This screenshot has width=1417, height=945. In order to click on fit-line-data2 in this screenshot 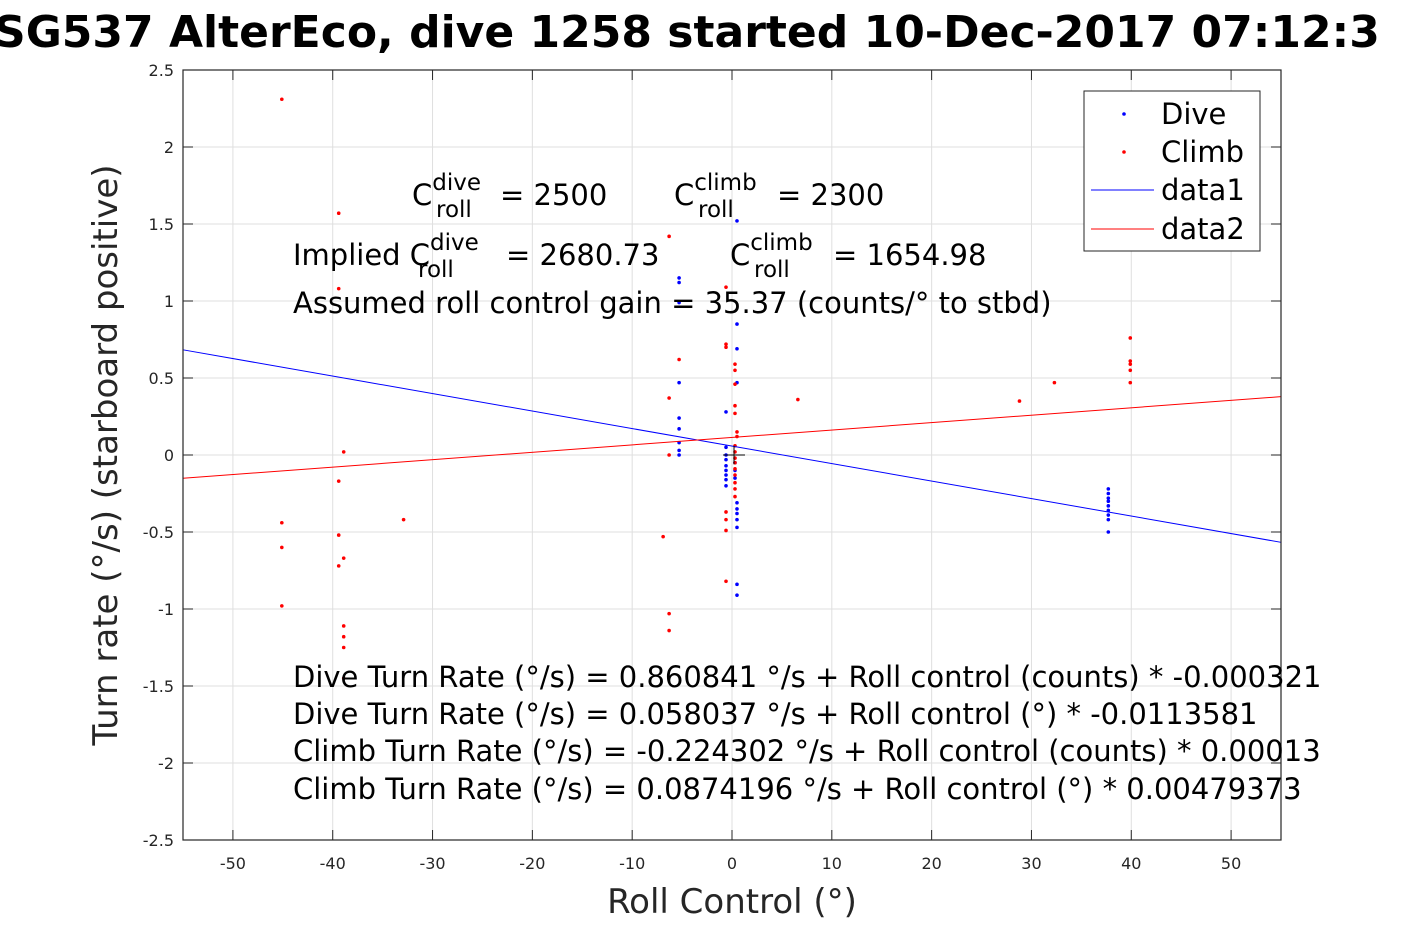, I will do `click(732, 437)`.